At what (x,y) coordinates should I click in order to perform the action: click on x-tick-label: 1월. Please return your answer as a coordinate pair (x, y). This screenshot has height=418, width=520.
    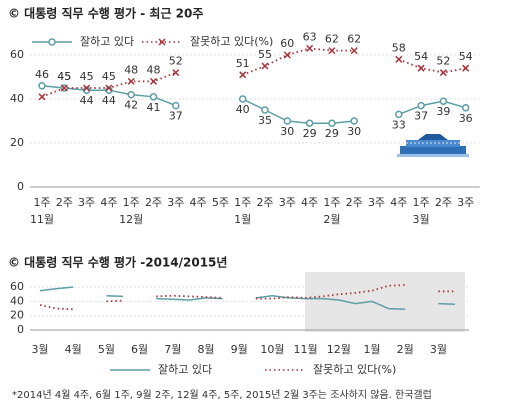
    Looking at the image, I should click on (371, 349).